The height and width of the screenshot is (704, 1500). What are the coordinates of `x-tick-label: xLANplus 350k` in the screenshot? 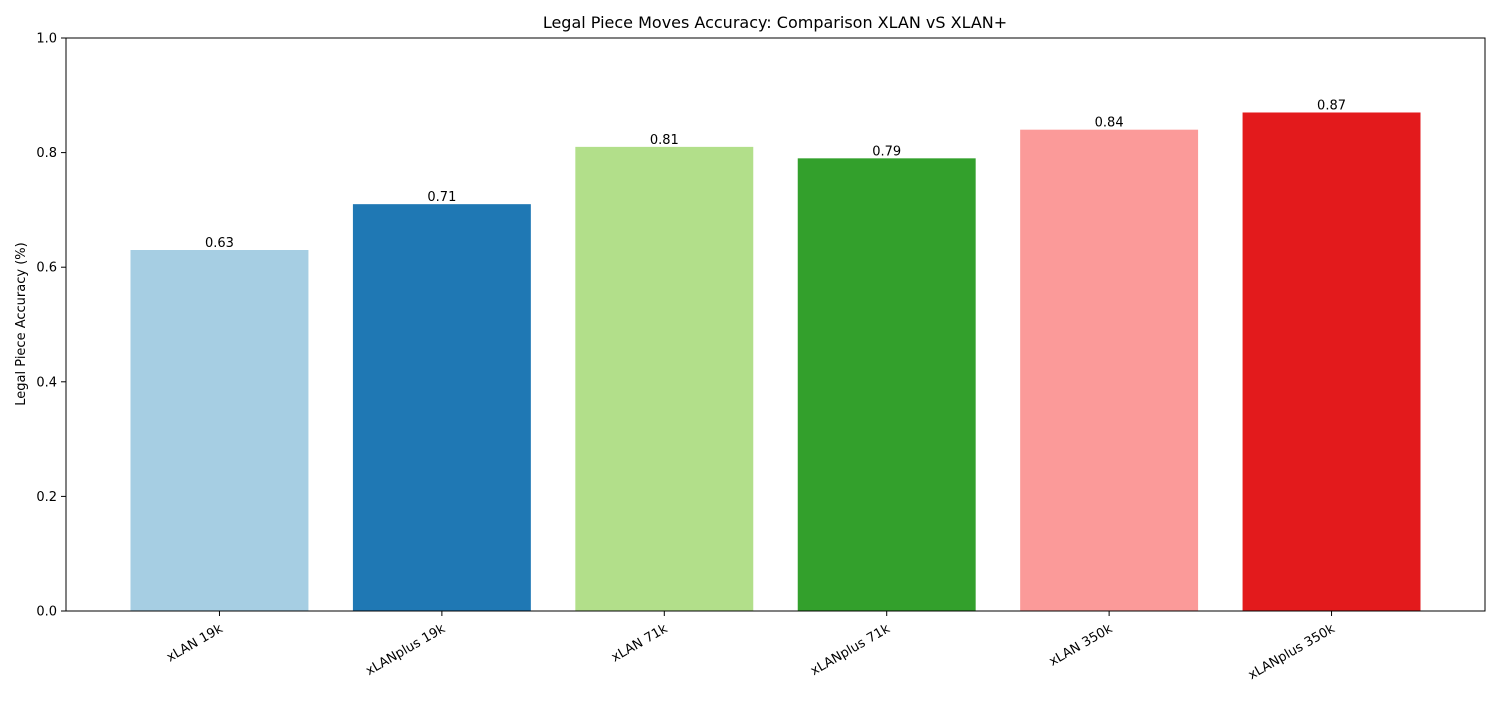 It's located at (1292, 652).